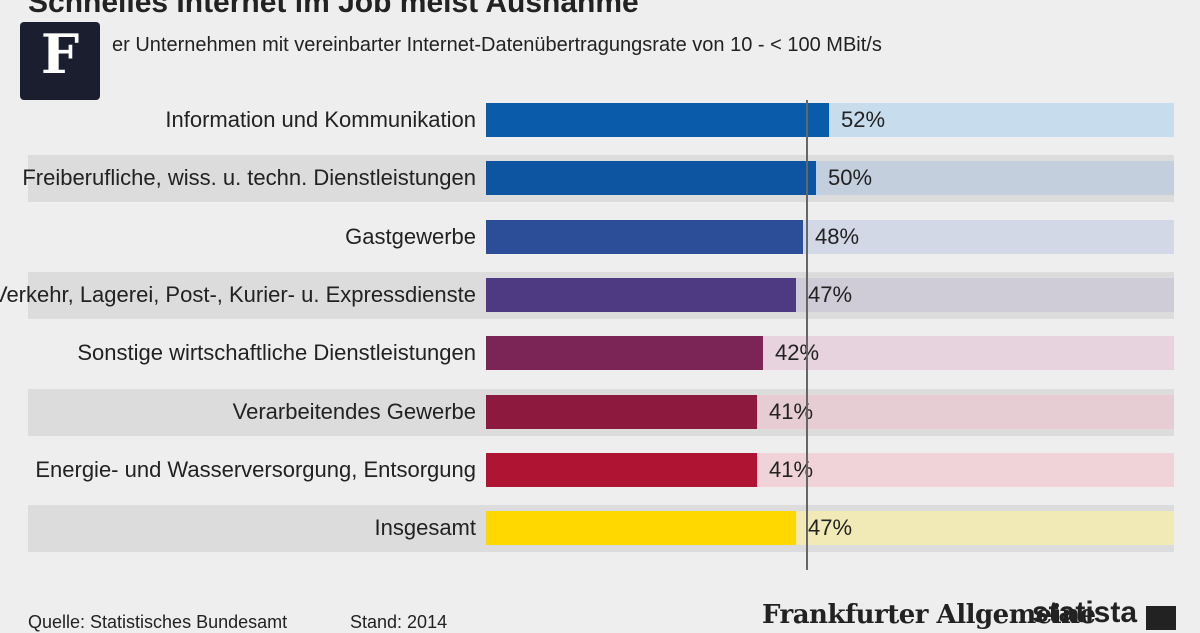 This screenshot has height=633, width=1200. Describe the element at coordinates (1161, 618) in the screenshot. I see `statista-logo-icon` at that location.